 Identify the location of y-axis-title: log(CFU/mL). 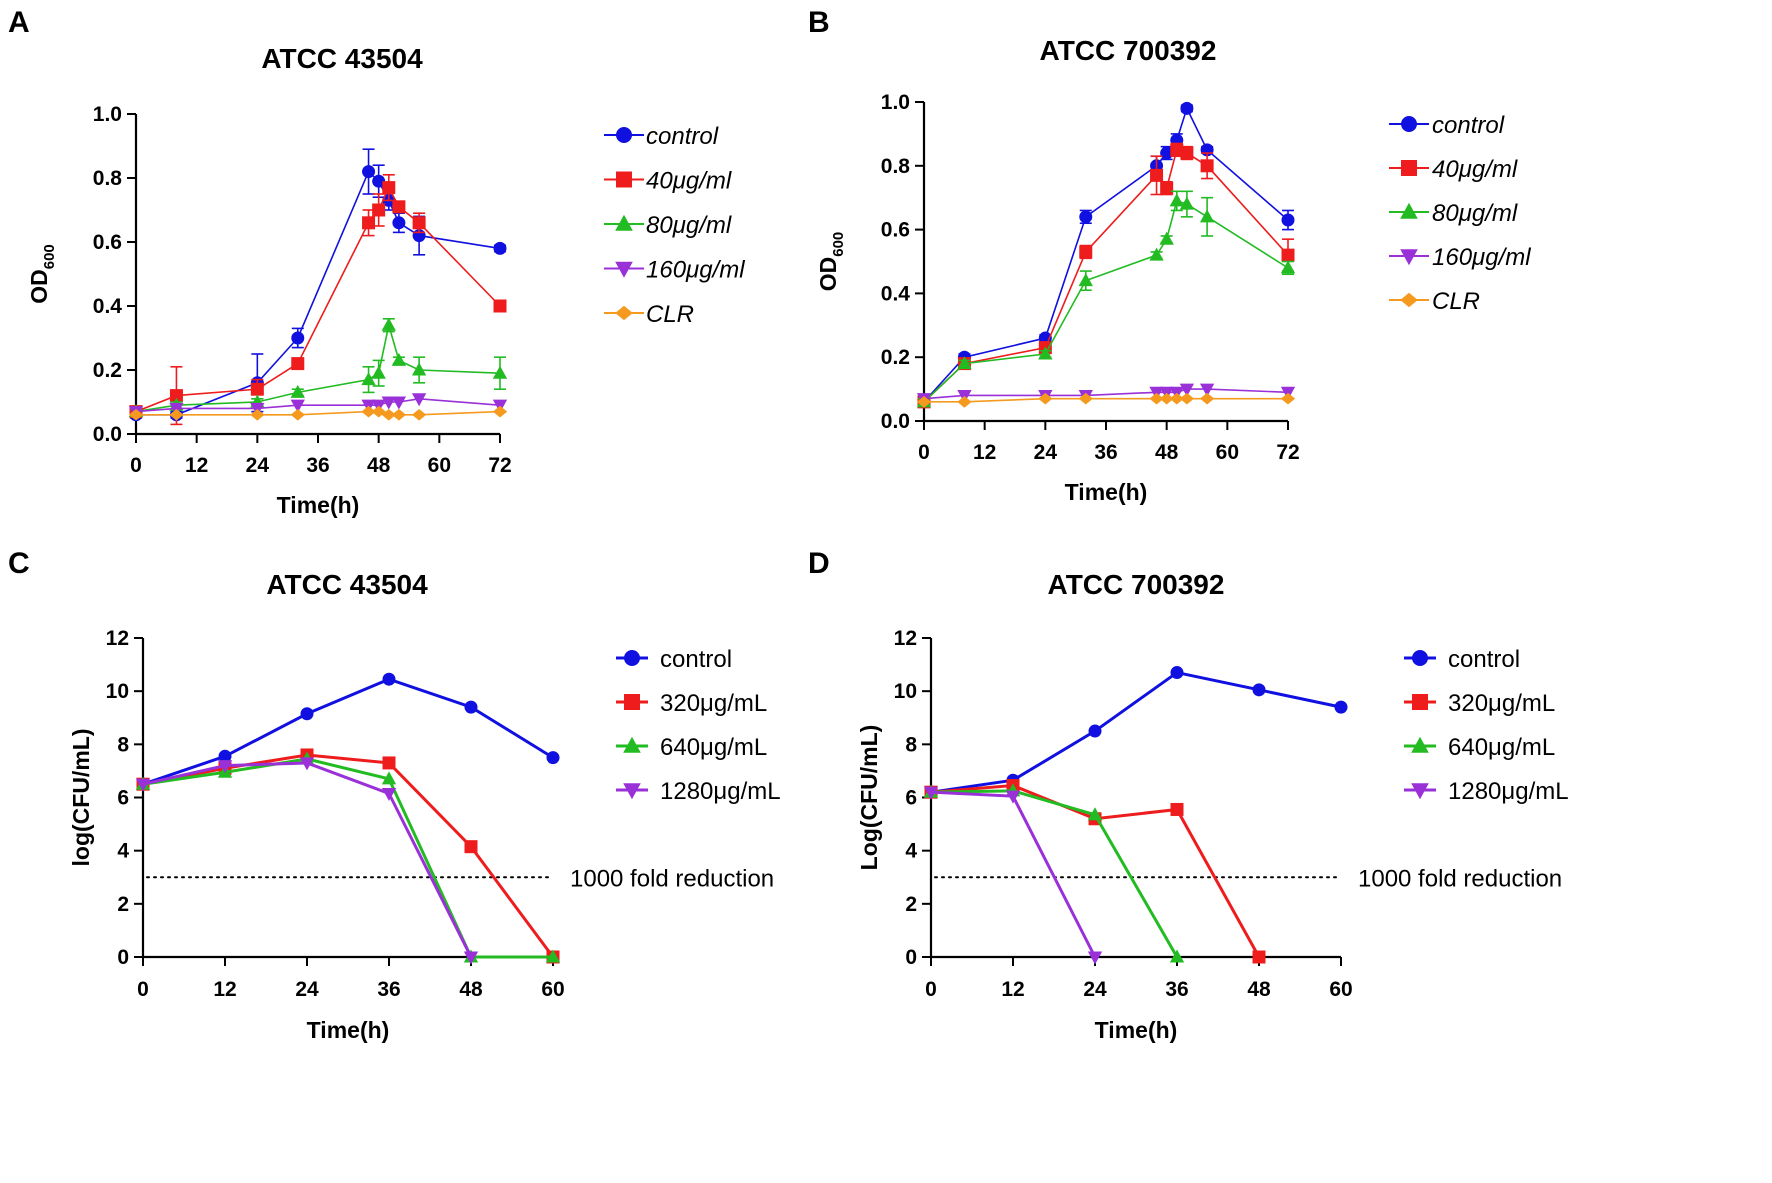
(81, 798).